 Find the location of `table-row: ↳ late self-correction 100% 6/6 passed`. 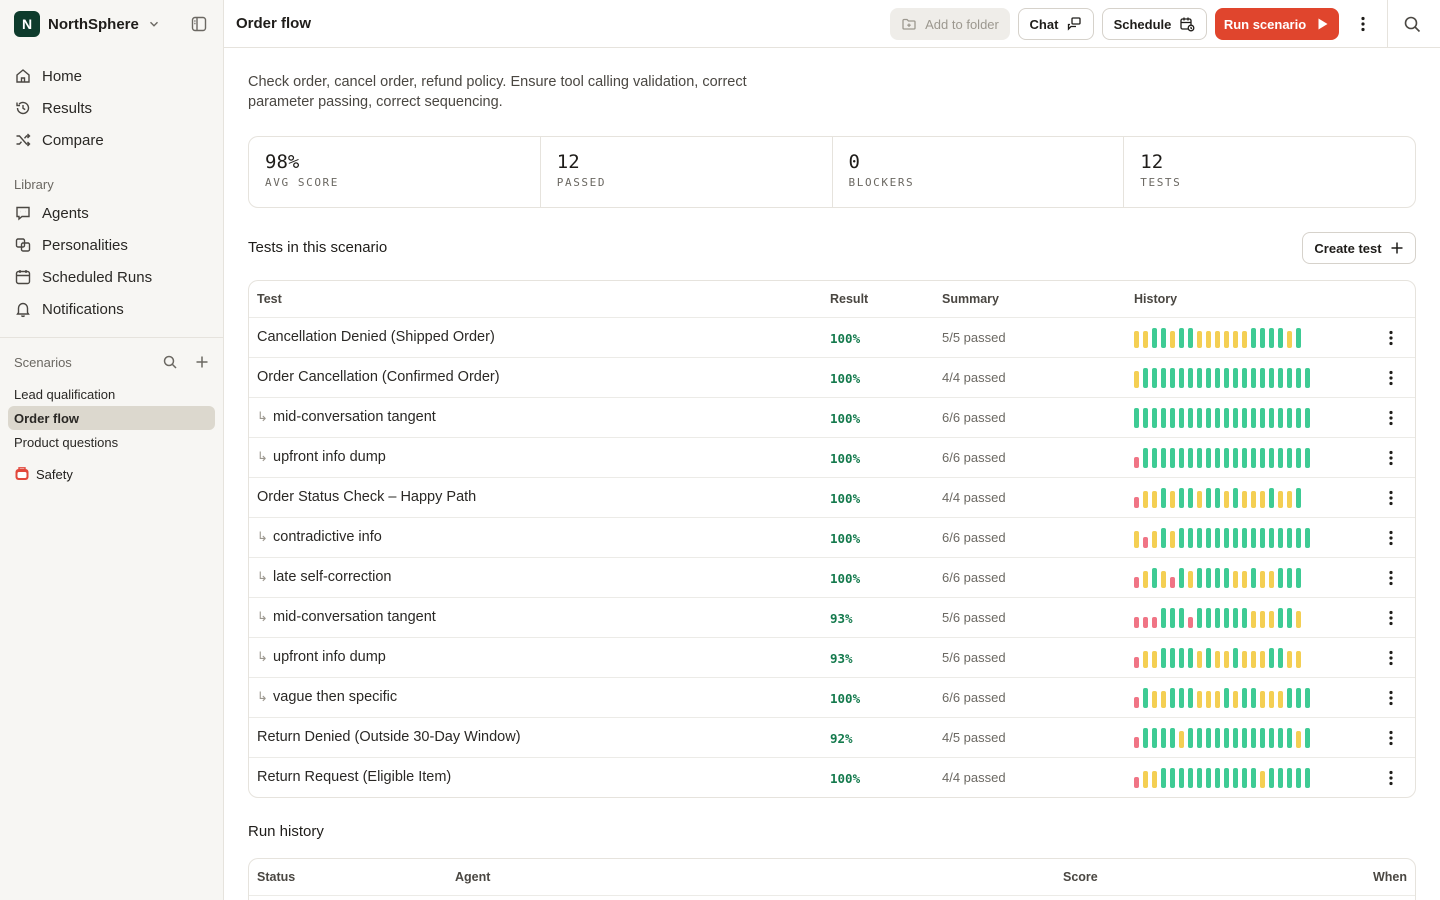

table-row: ↳ late self-correction 100% 6/6 passed is located at coordinates (832, 578).